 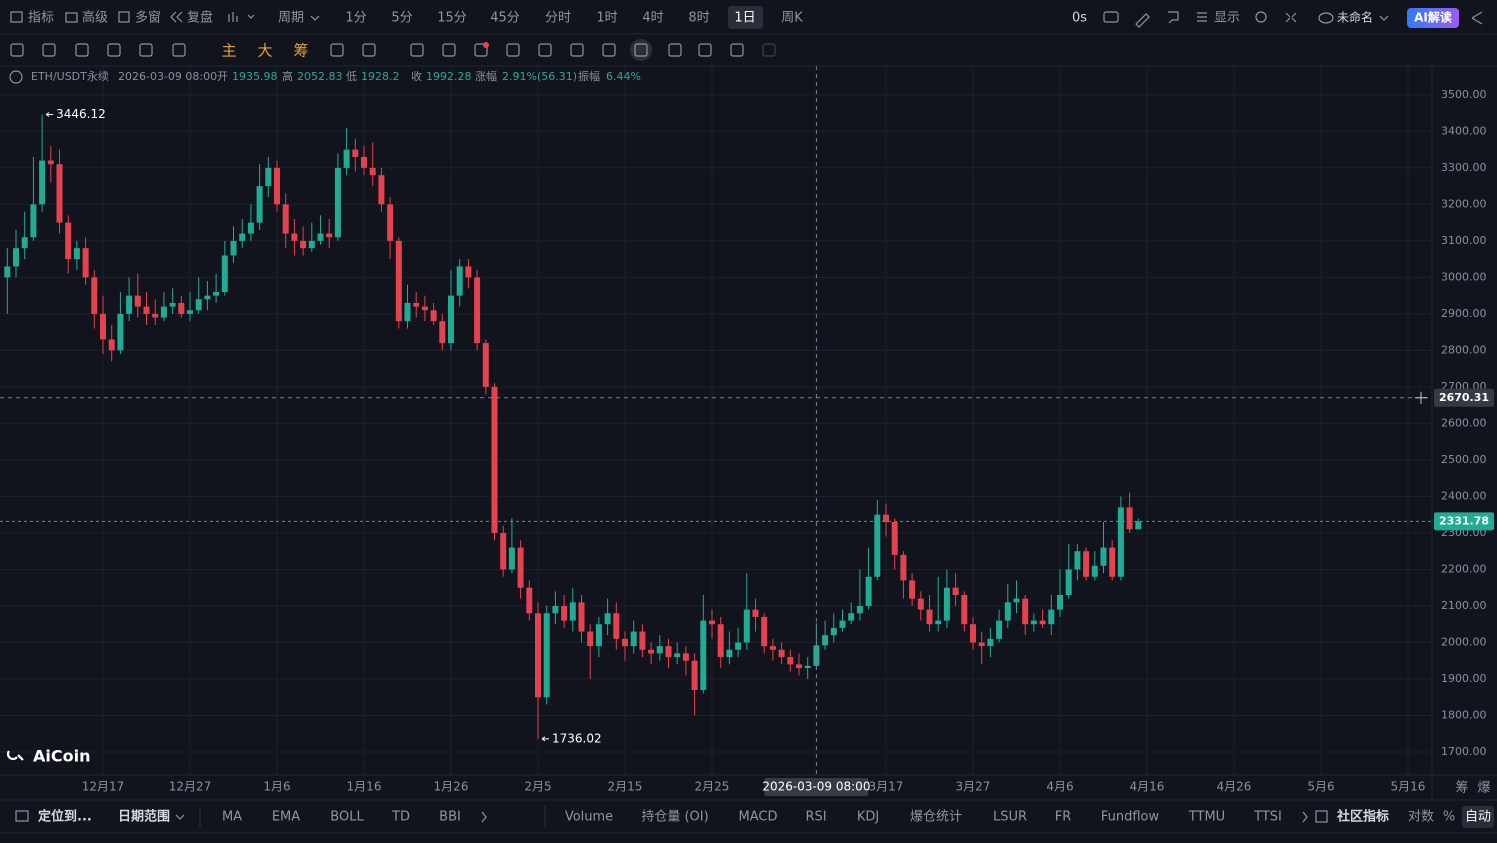 I want to click on period-button: 周K, so click(x=792, y=18).